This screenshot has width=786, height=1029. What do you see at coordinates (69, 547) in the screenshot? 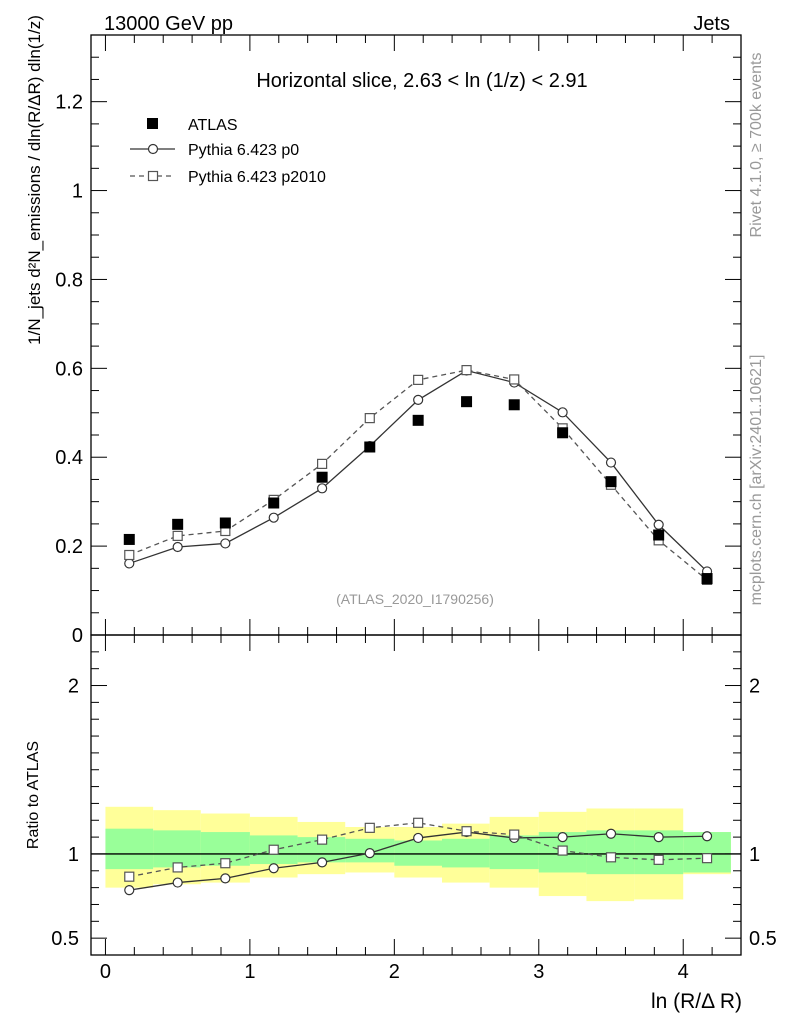
I see `main-y-tick-label: 0.2` at bounding box center [69, 547].